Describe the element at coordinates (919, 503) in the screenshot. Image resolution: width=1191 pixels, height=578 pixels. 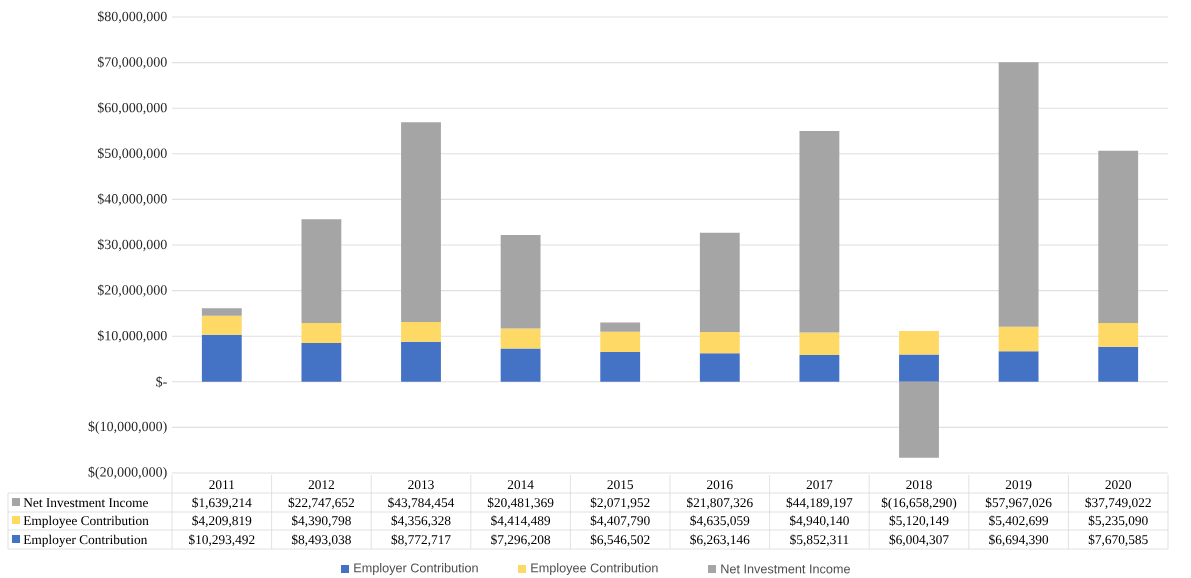
I see `data-label: $(16,658,290)` at that location.